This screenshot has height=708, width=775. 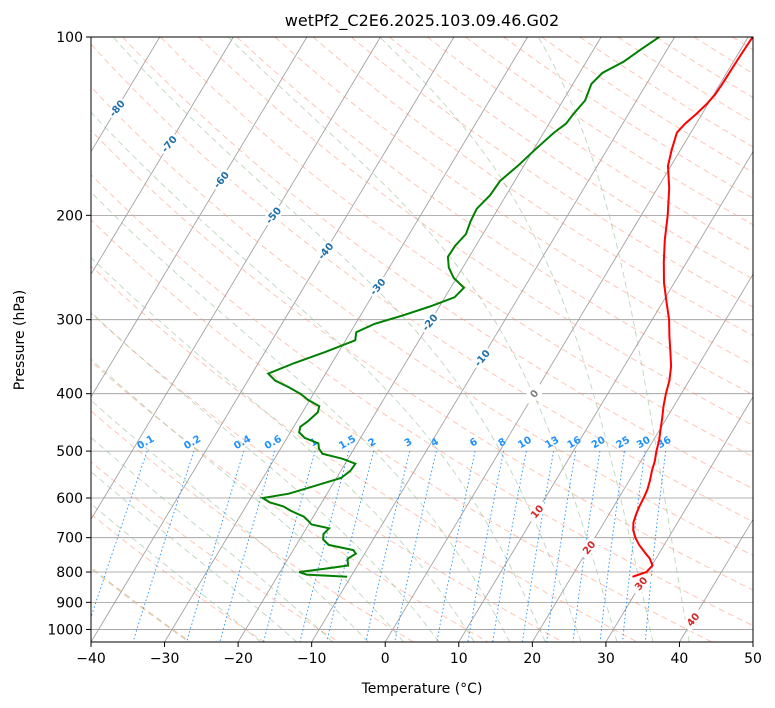 I want to click on x-tick-label: 20, so click(x=532, y=659).